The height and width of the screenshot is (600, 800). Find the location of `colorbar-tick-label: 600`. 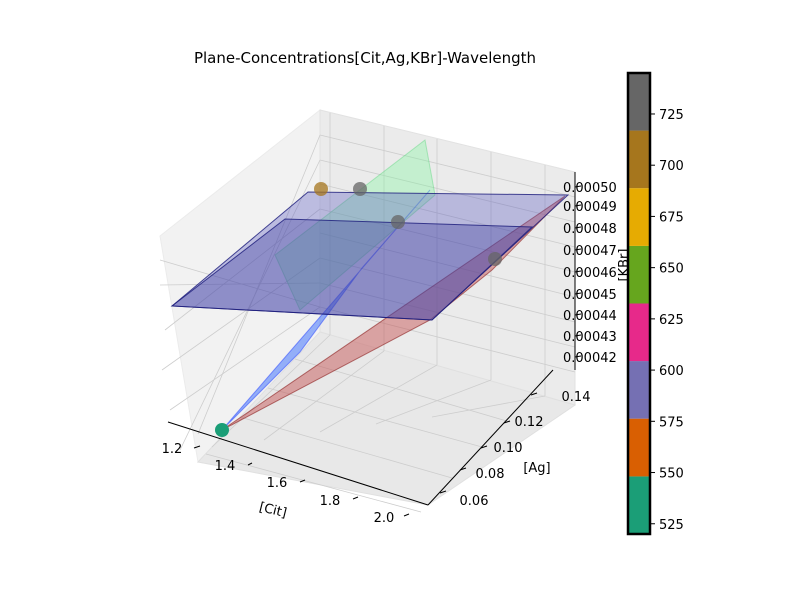

colorbar-tick-label: 600 is located at coordinates (671, 371).